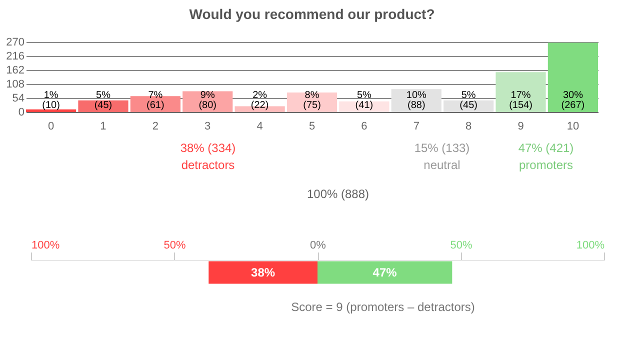  Describe the element at coordinates (312, 14) in the screenshot. I see `chart-title: Would you recommend our product?` at that location.